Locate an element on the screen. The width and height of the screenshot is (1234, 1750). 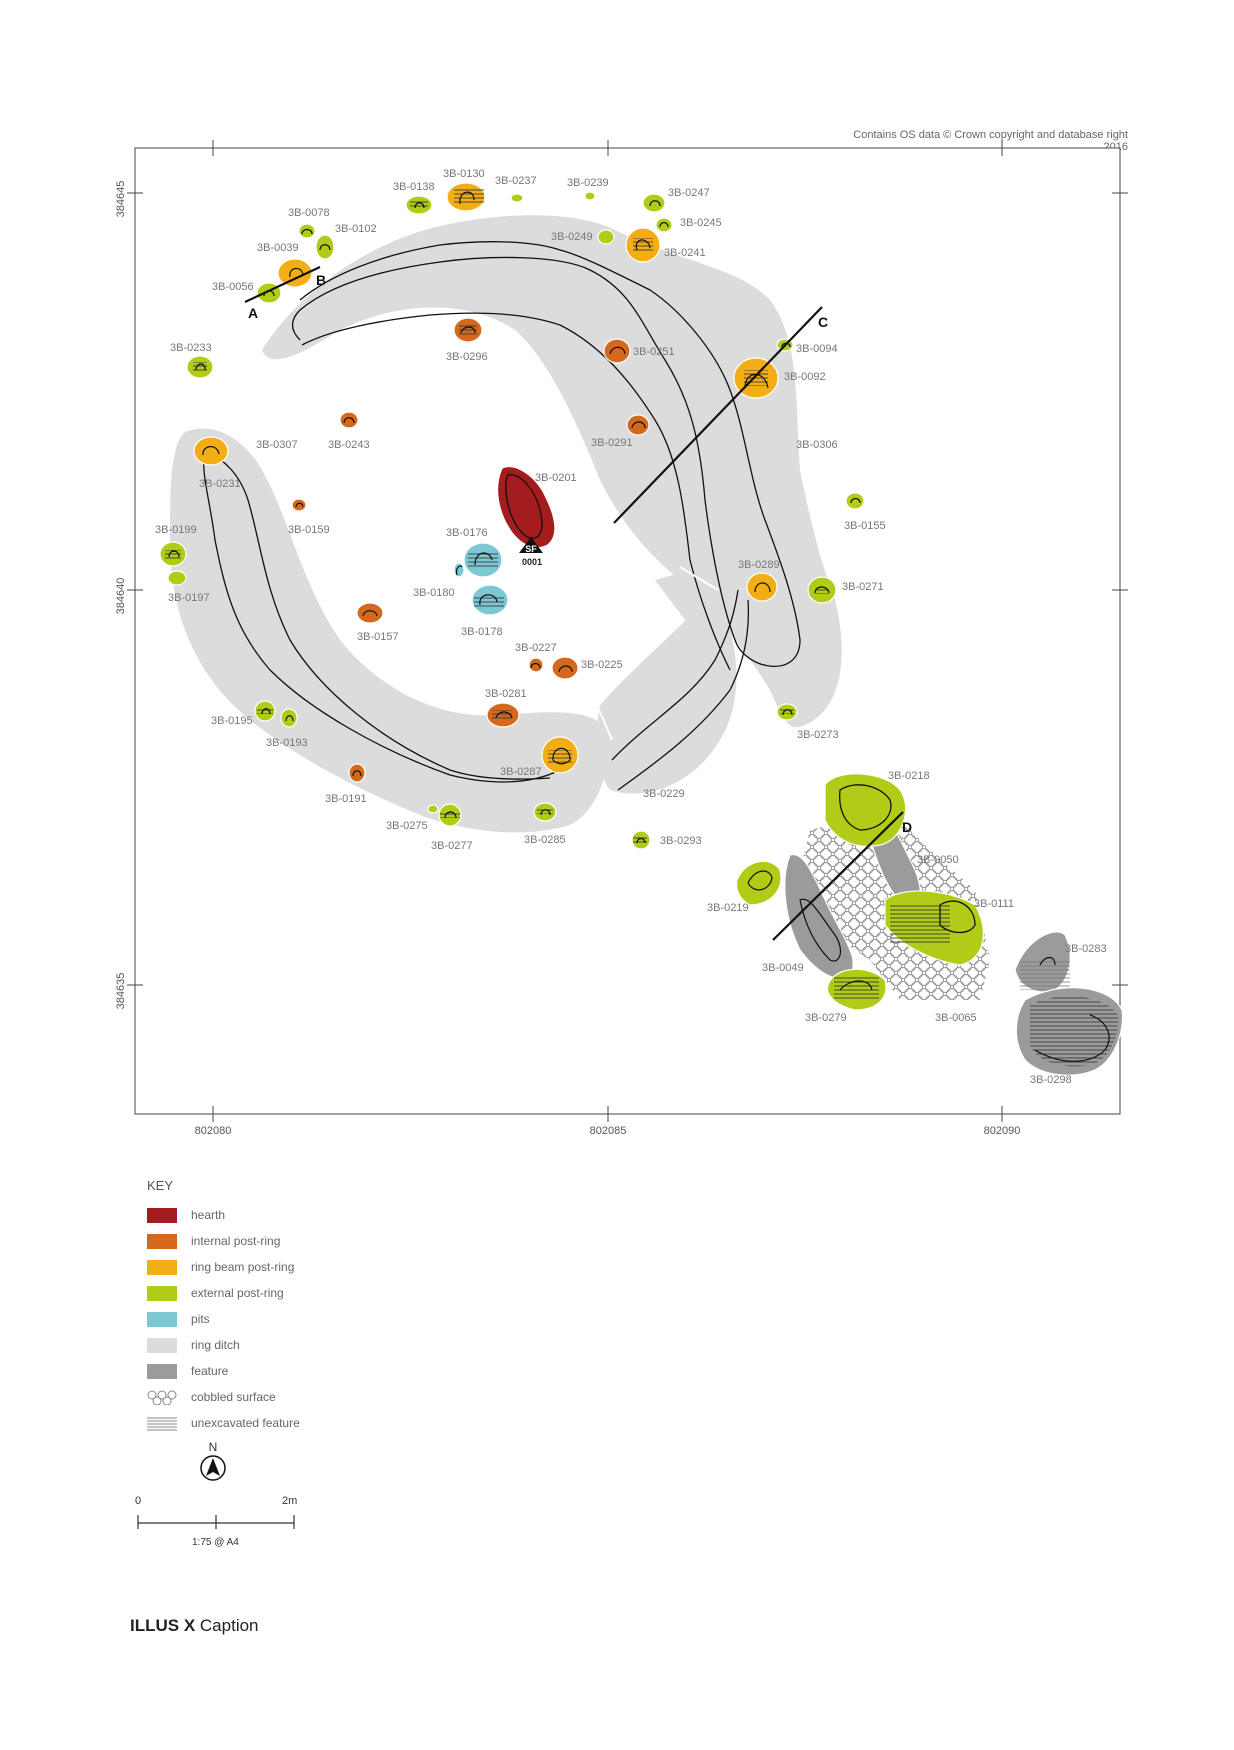
feature-label: 3B-0233 is located at coordinates (191, 348).